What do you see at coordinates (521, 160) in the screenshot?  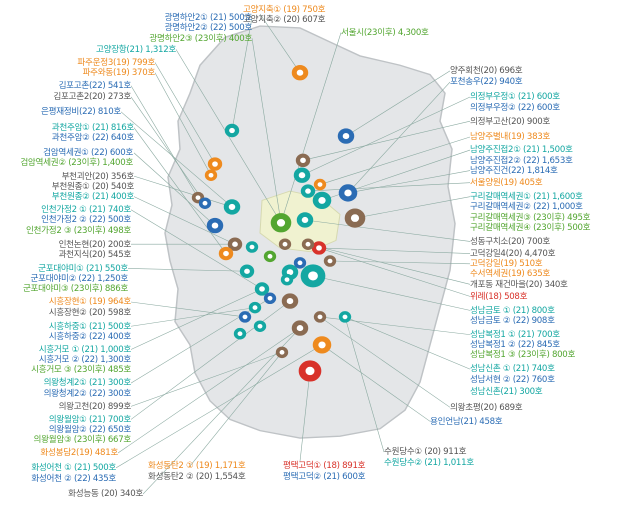 I see `site-label: 남양주진접2② (22) 1,653호` at bounding box center [521, 160].